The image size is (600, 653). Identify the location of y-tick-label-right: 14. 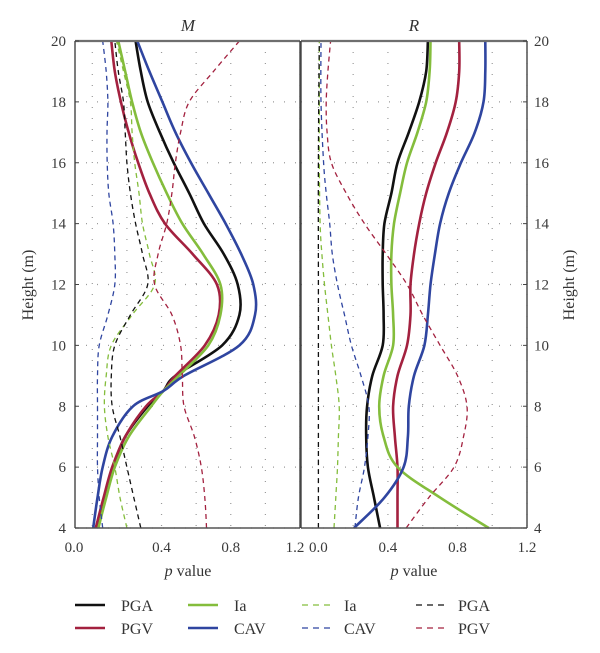
(542, 225).